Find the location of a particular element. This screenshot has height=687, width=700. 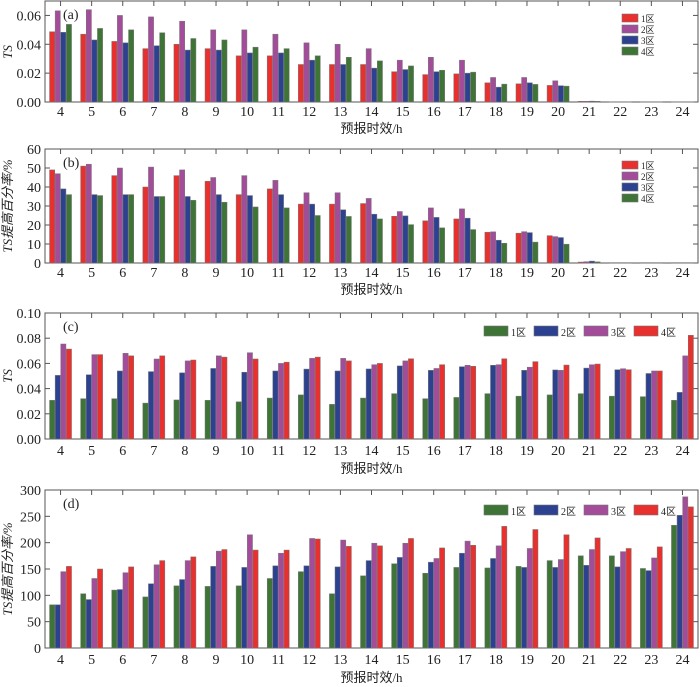

panel-label: (b) is located at coordinates (71, 163).